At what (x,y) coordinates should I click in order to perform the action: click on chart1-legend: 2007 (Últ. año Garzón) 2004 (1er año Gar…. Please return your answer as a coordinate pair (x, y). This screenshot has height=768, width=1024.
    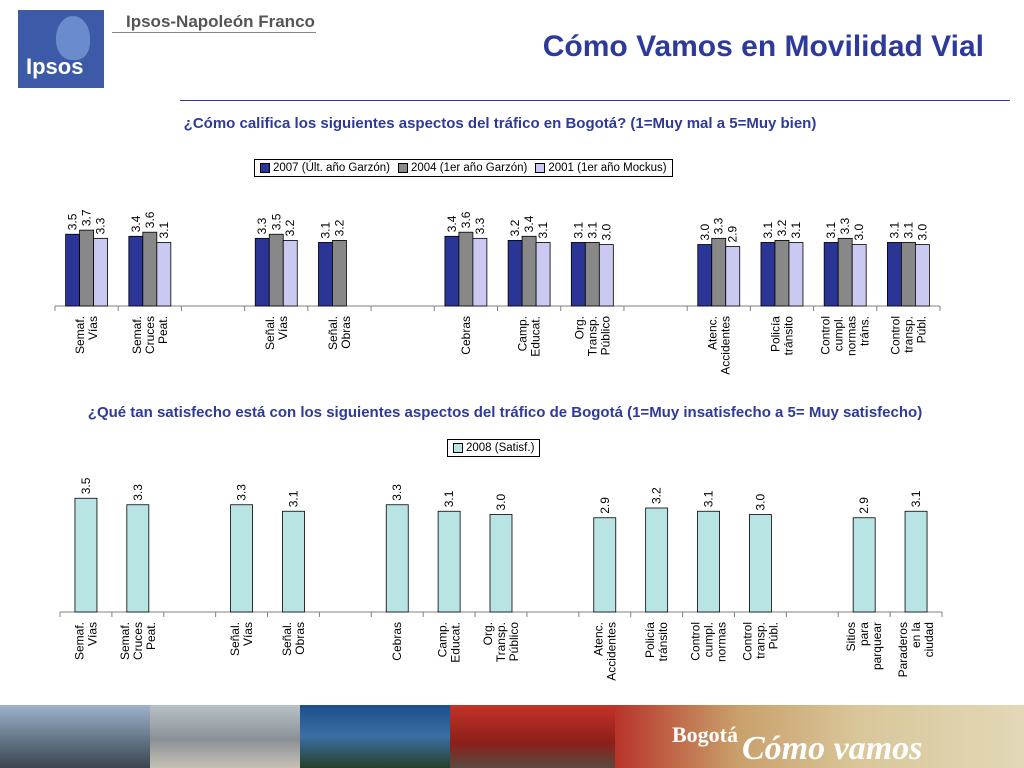
    Looking at the image, I should click on (463, 168).